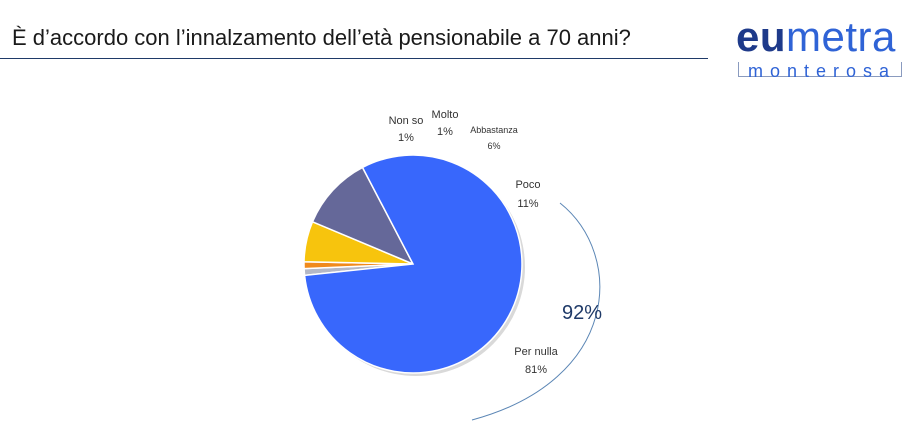 The height and width of the screenshot is (432, 908). Describe the element at coordinates (493, 146) in the screenshot. I see `slice-value-label: 6%` at that location.